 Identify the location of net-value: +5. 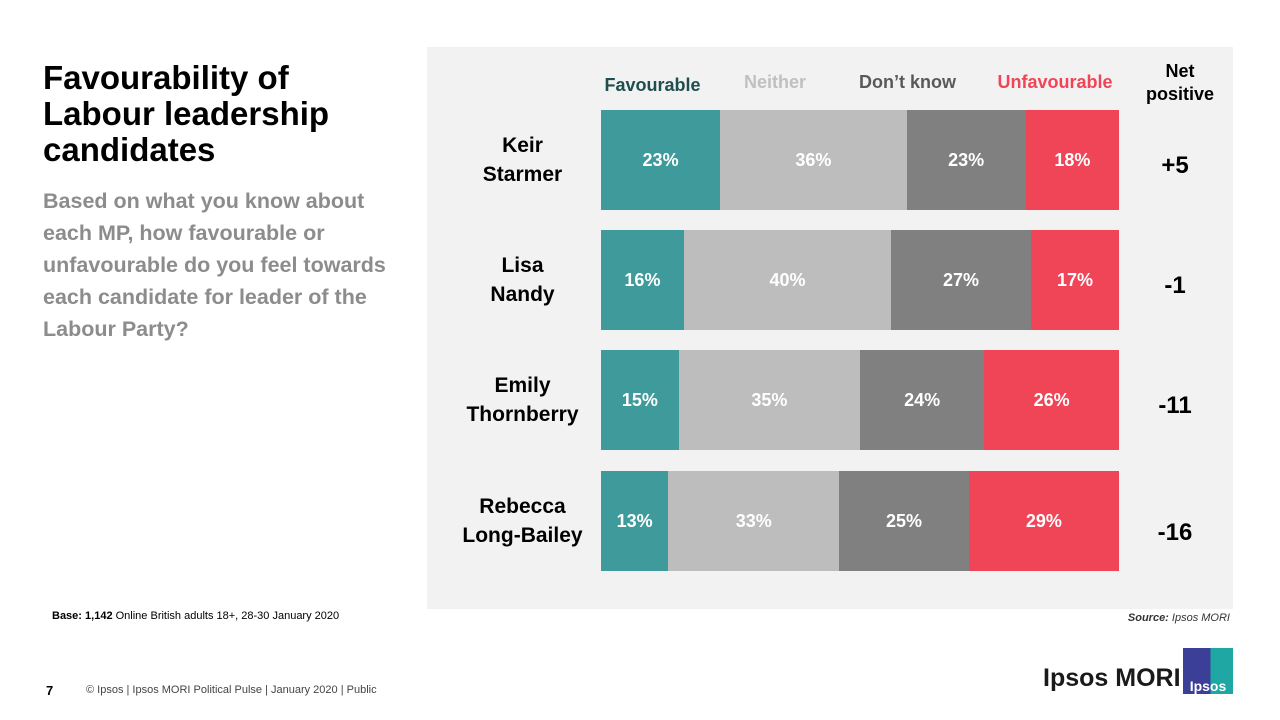
(1175, 165).